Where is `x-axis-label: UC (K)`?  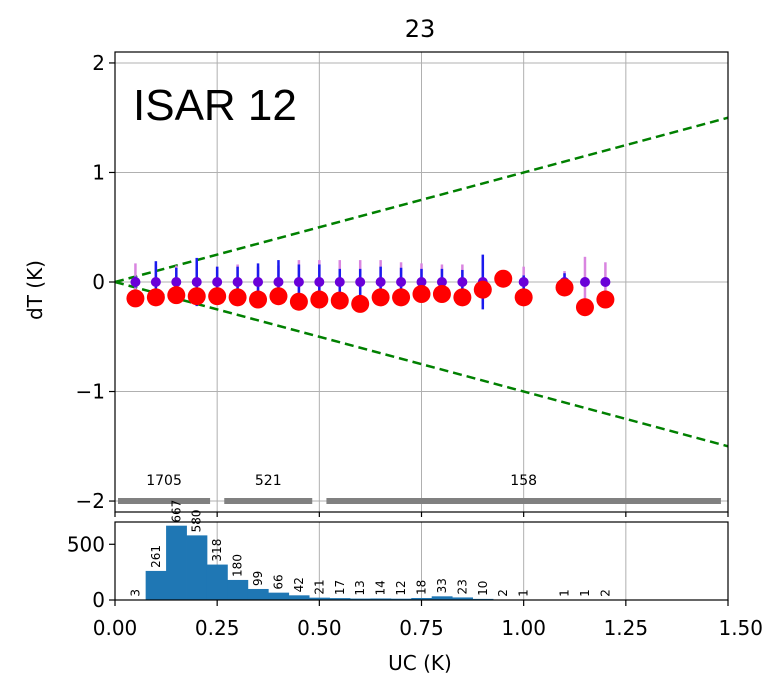
x-axis-label: UC (K) is located at coordinates (420, 663).